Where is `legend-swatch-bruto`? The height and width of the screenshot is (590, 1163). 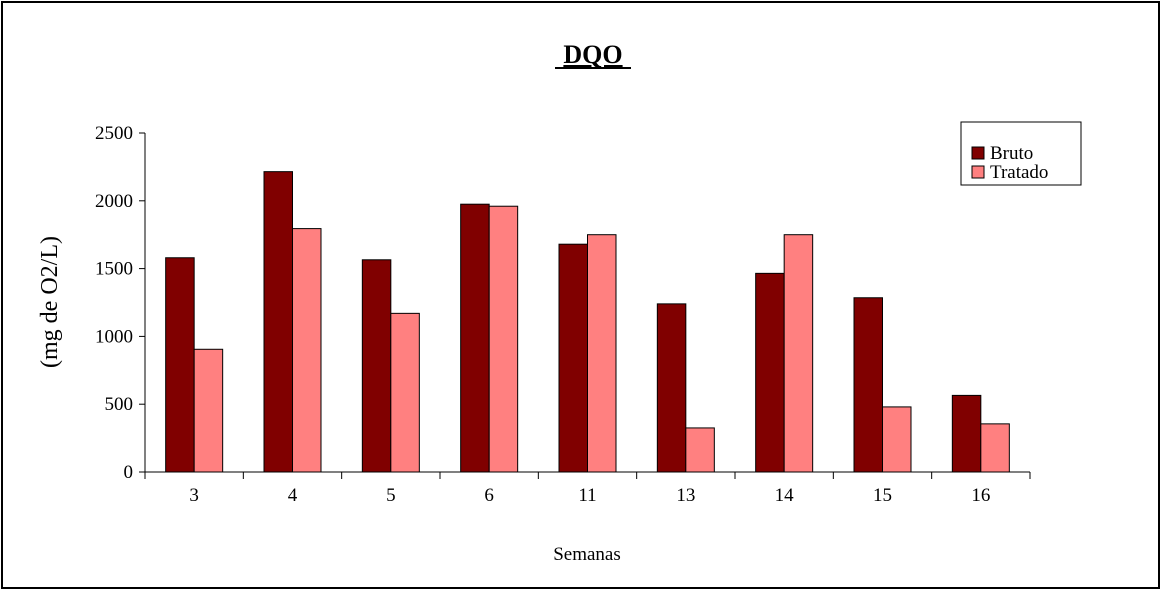
legend-swatch-bruto is located at coordinates (978, 153).